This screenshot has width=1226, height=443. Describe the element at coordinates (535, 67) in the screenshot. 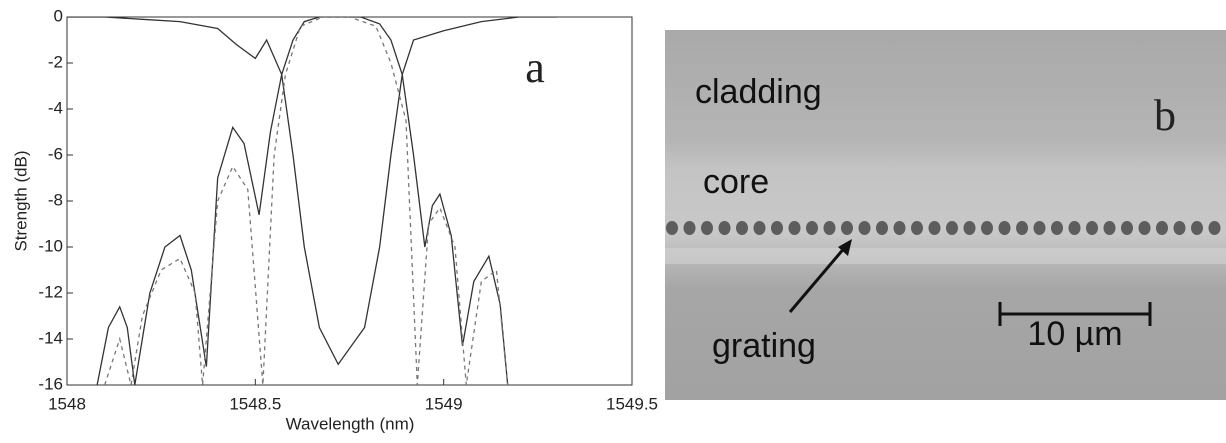

I see `panel-label: a` at that location.